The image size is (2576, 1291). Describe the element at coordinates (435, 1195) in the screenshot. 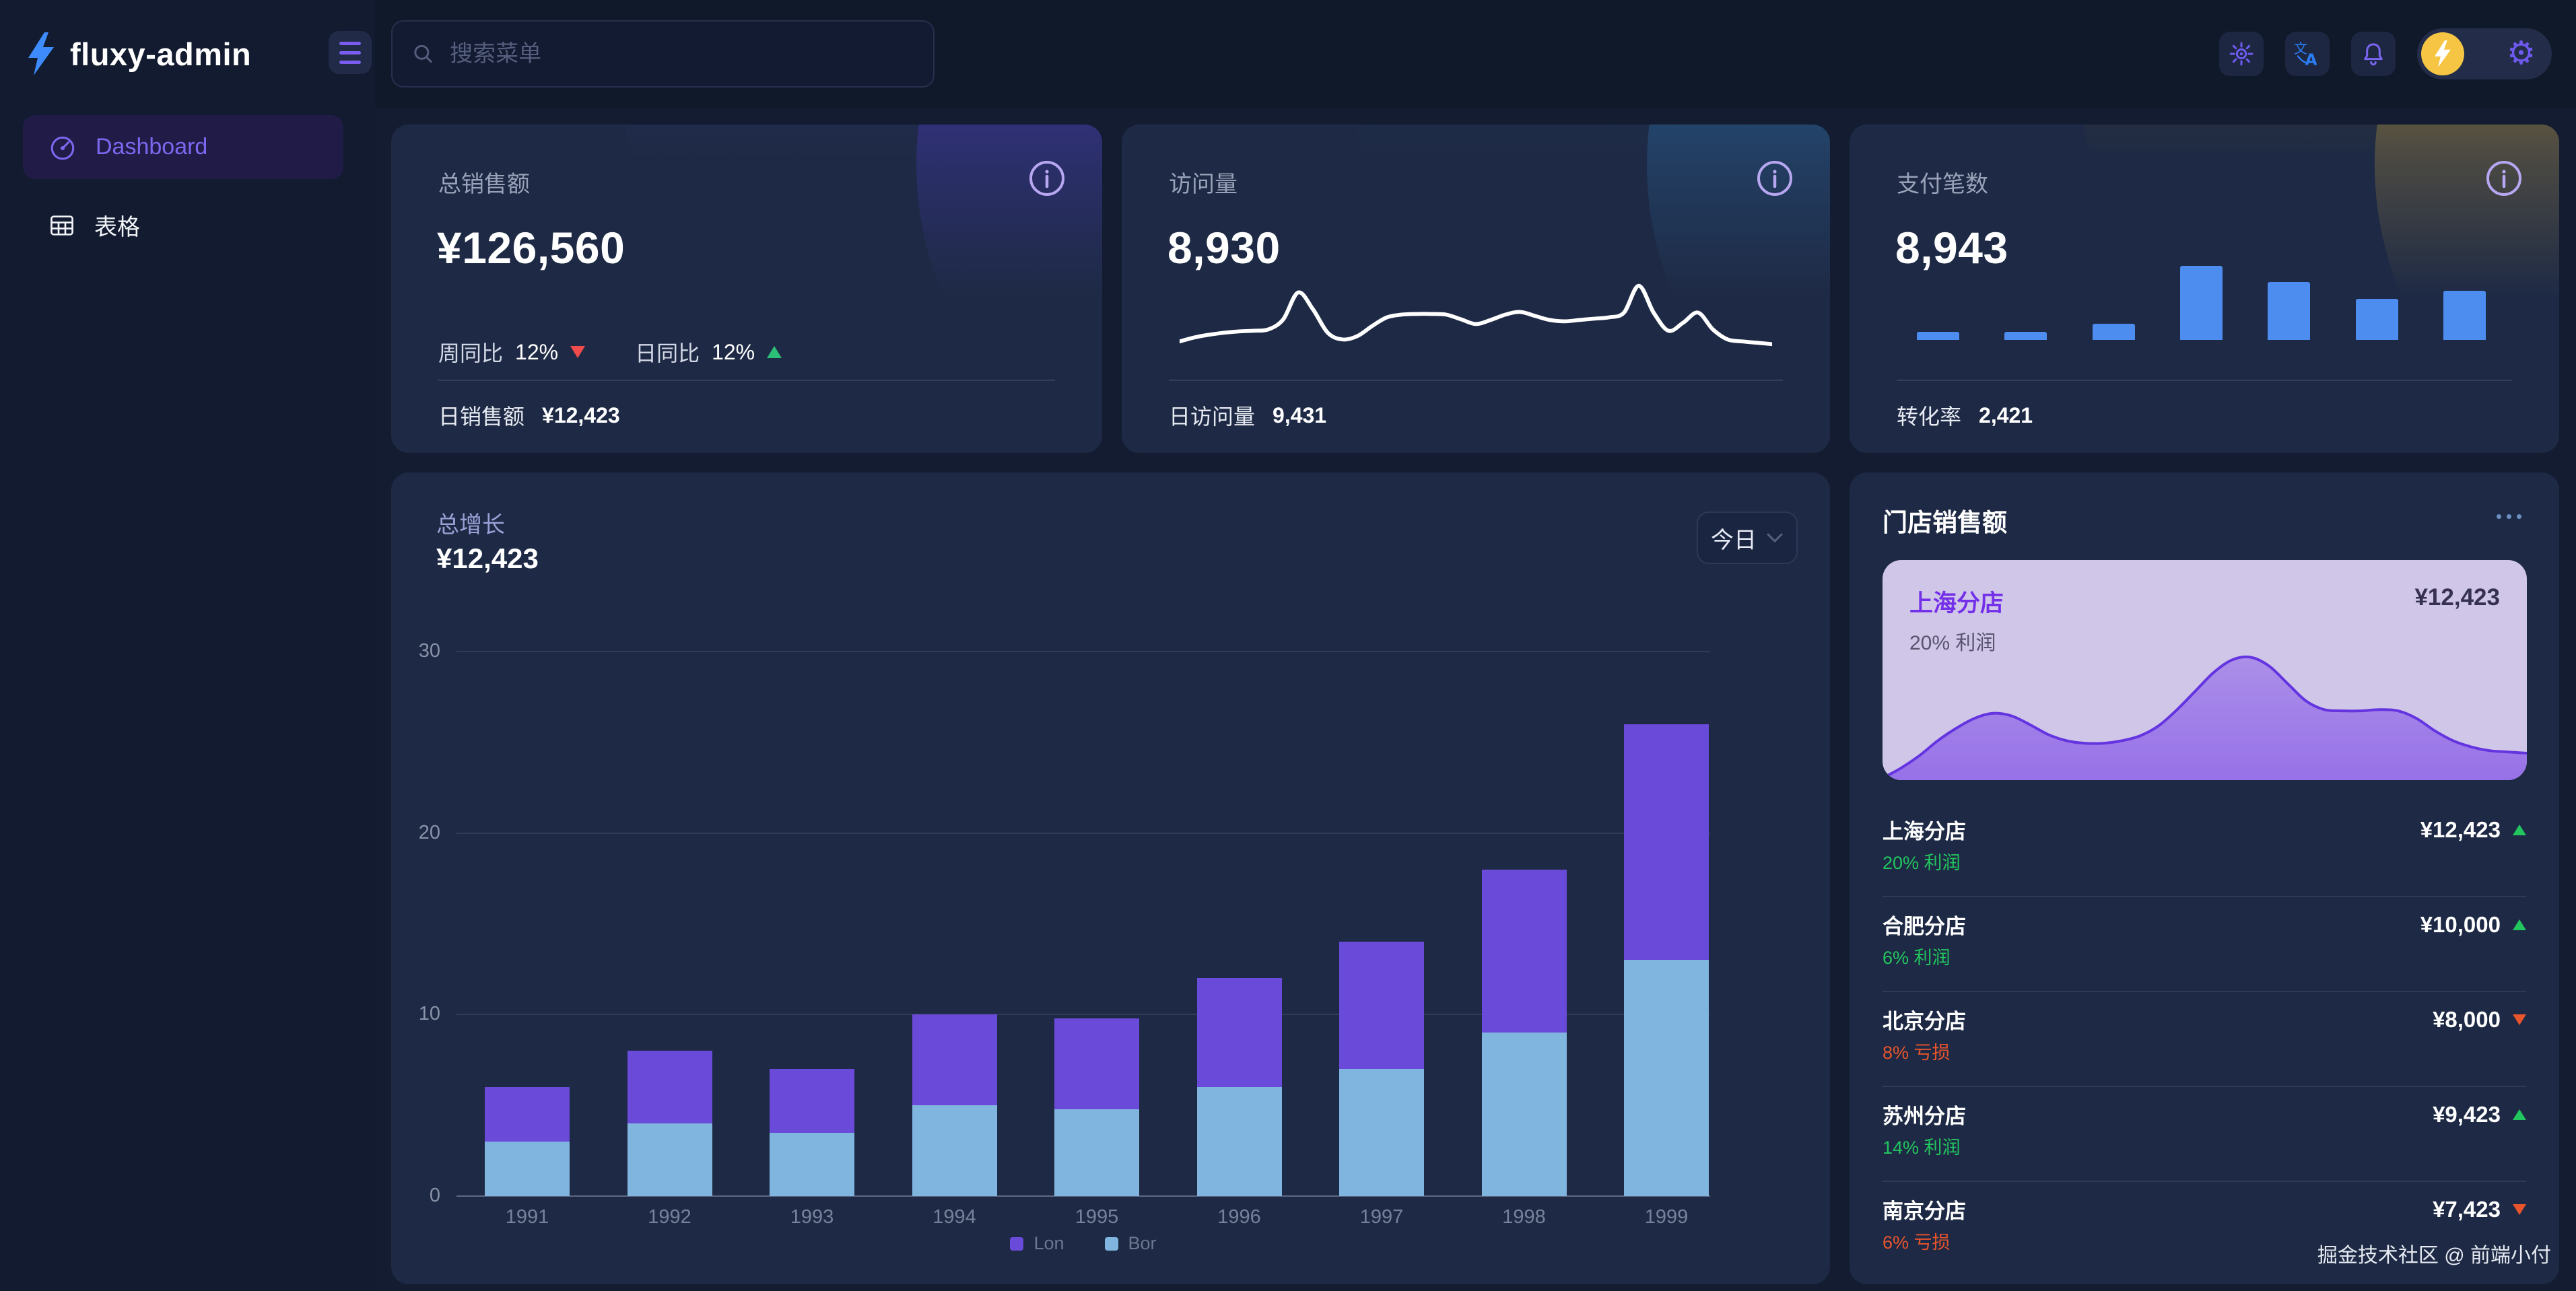

I see `y-axis-tick: 0` at that location.